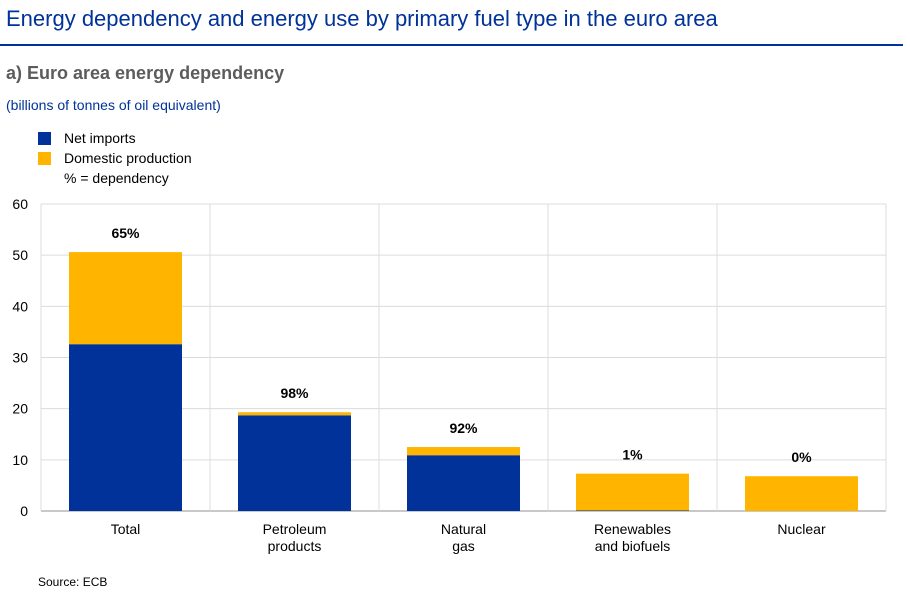 The width and height of the screenshot is (910, 596). What do you see at coordinates (463, 529) in the screenshot?
I see `x-tick-label: Natural` at bounding box center [463, 529].